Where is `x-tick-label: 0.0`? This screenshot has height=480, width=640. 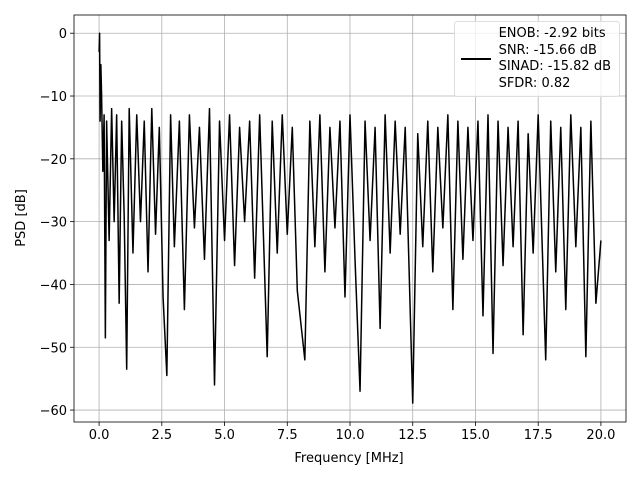
x-tick-label: 0.0 is located at coordinates (99, 435).